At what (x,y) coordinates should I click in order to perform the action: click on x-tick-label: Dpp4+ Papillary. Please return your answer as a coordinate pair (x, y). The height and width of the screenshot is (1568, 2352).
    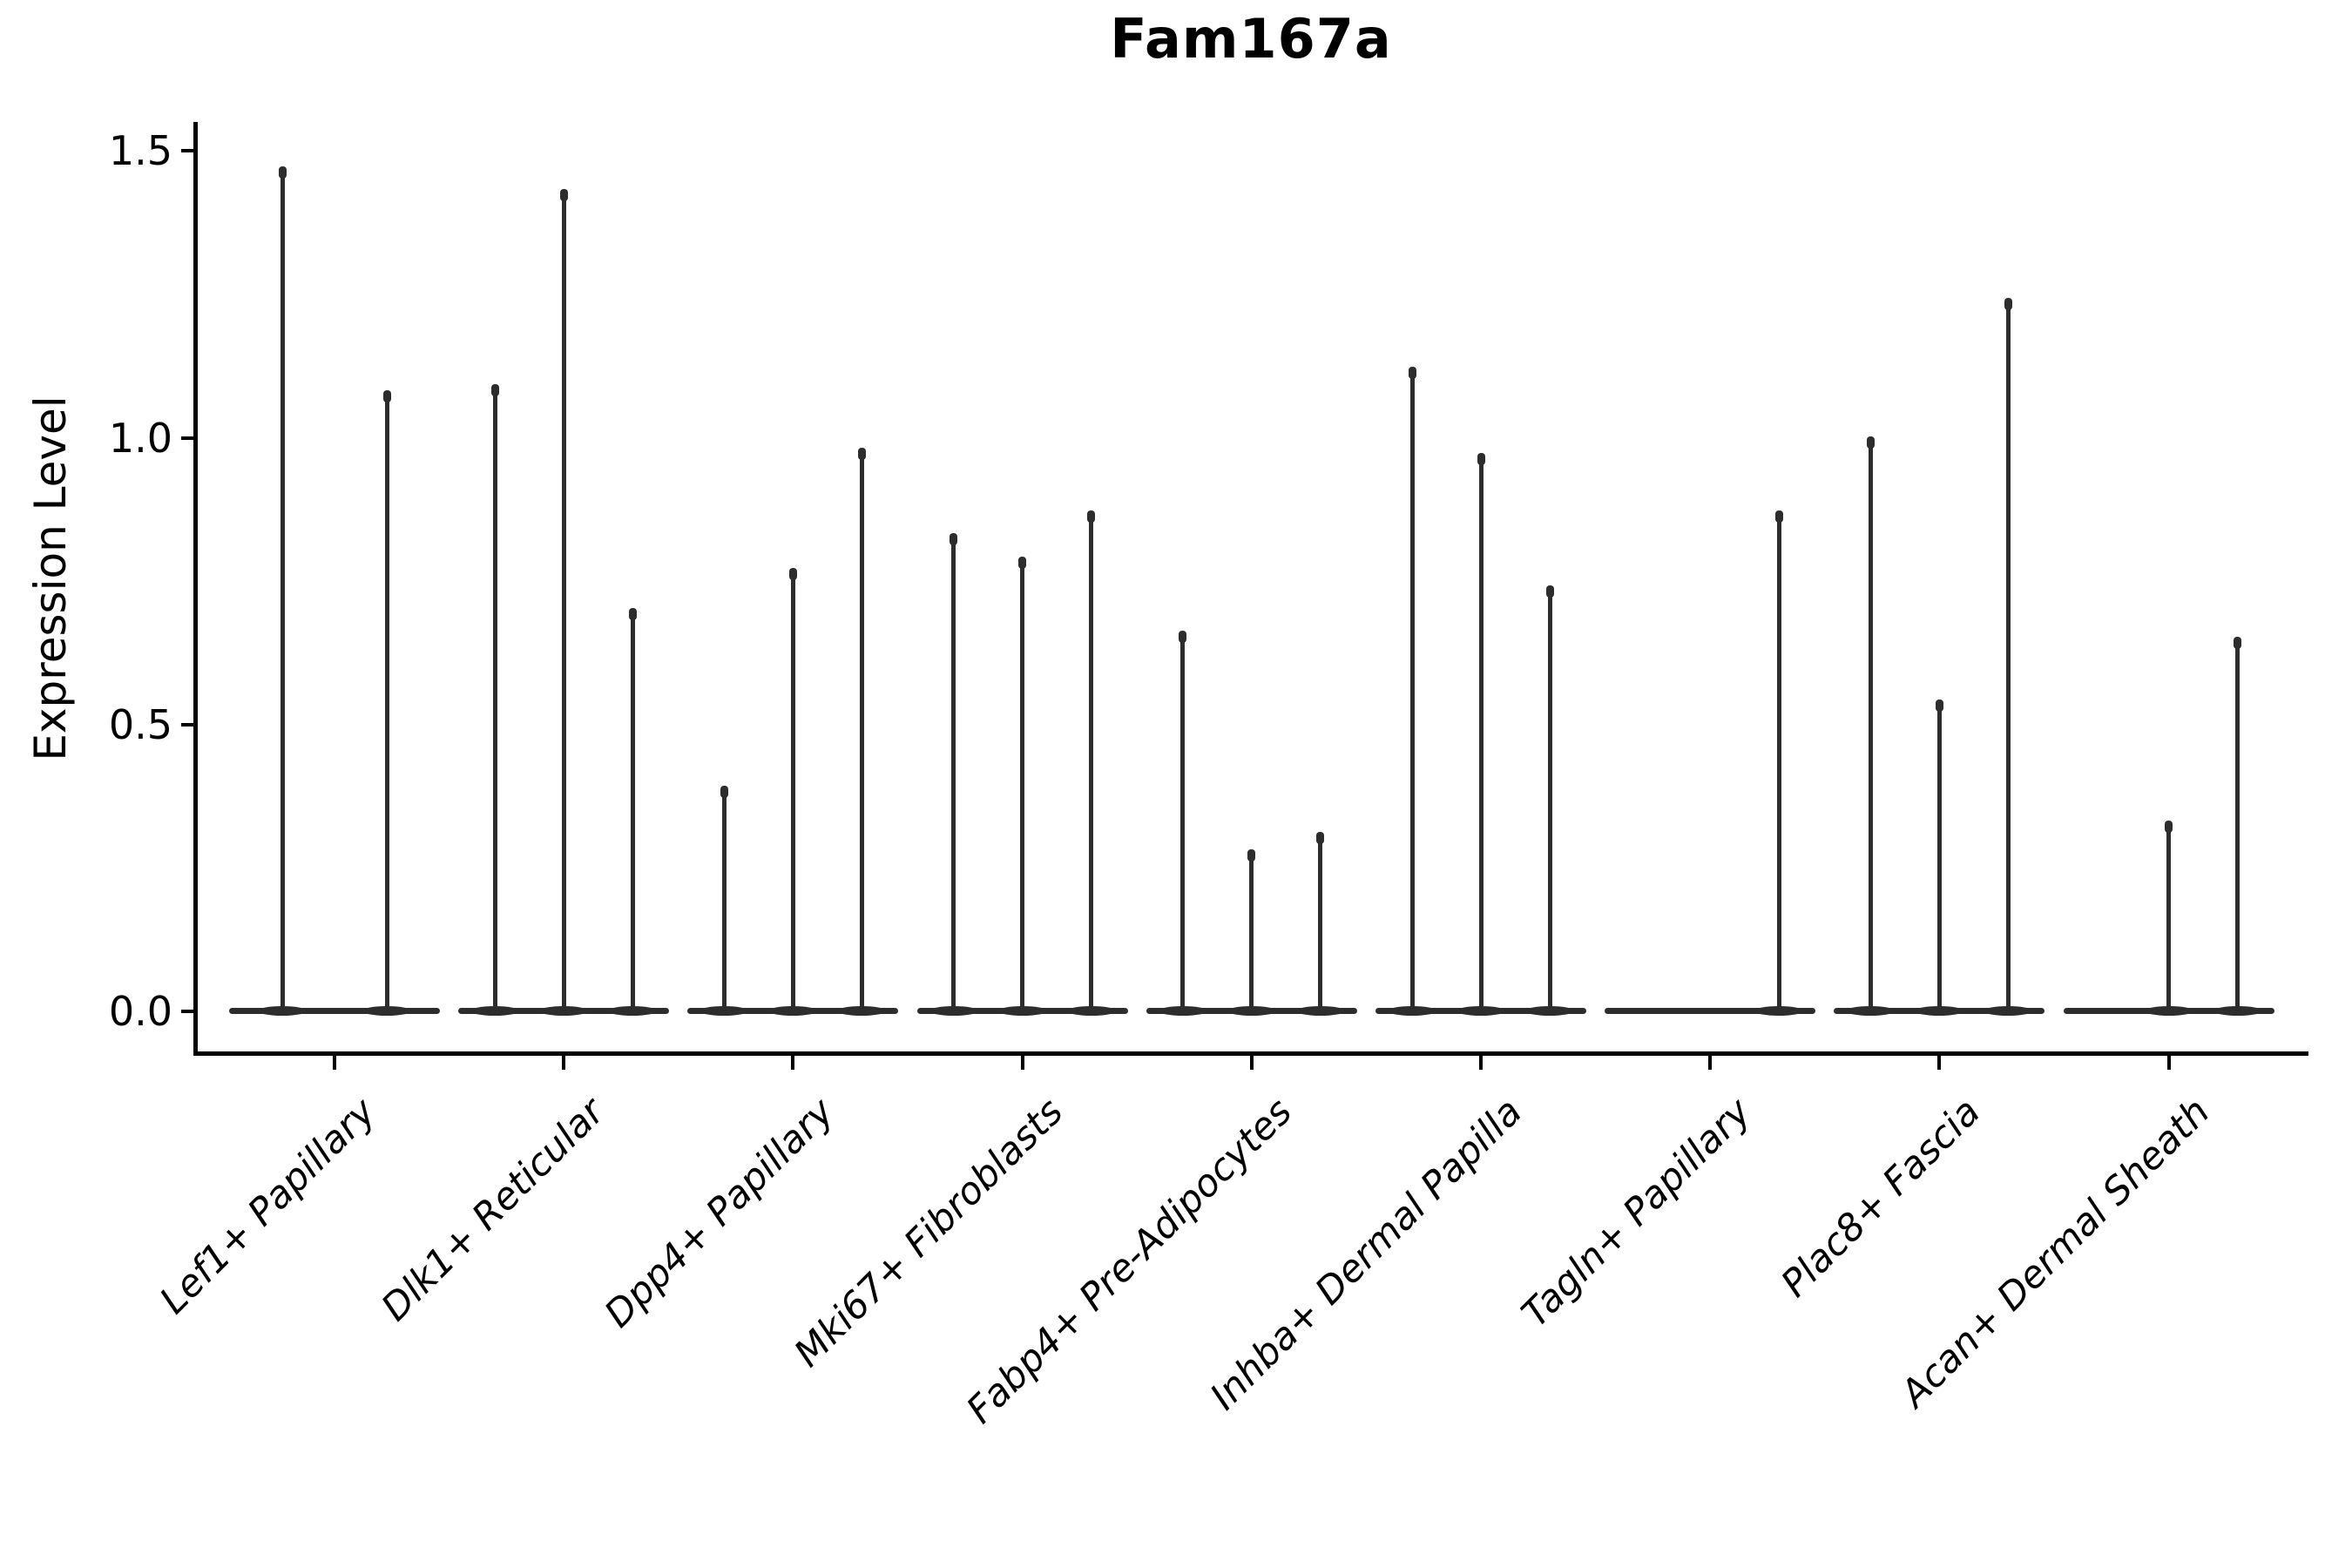
    Looking at the image, I should click on (719, 1213).